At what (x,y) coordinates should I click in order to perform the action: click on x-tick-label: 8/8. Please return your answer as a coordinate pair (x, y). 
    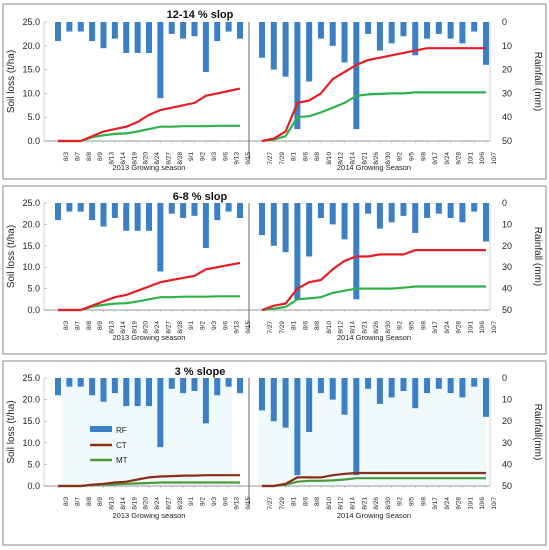
    Looking at the image, I should click on (89, 501).